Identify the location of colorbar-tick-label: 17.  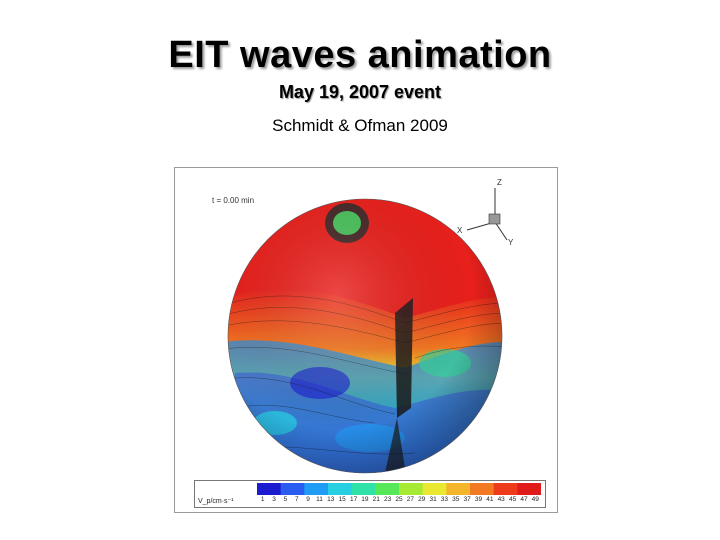
(353, 499).